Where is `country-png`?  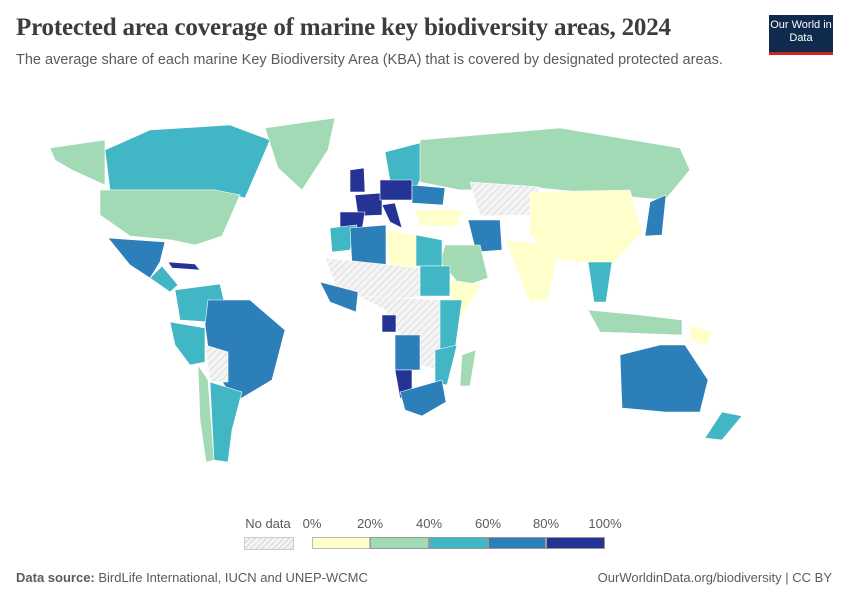
country-png is located at coordinates (701, 335).